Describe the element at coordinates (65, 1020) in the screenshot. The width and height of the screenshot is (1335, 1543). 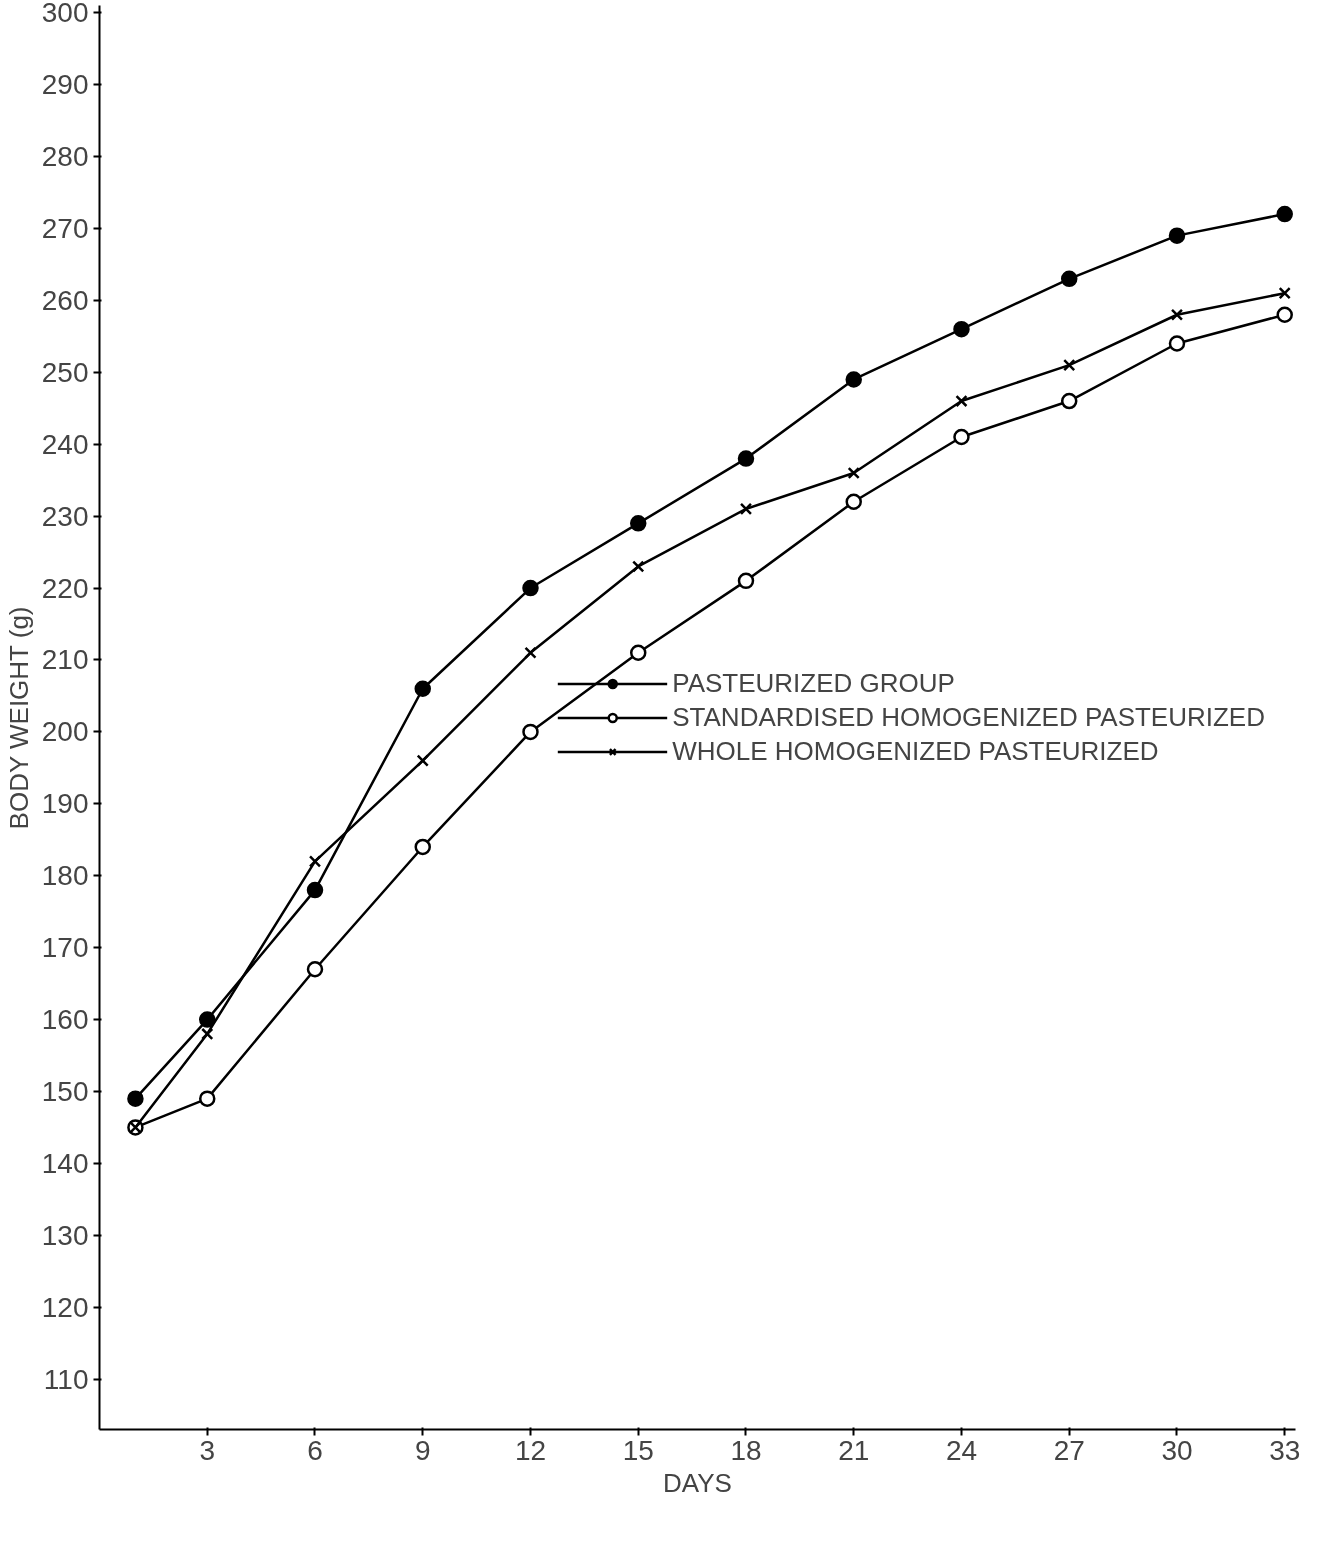
I see `y-tick-label: 160` at that location.